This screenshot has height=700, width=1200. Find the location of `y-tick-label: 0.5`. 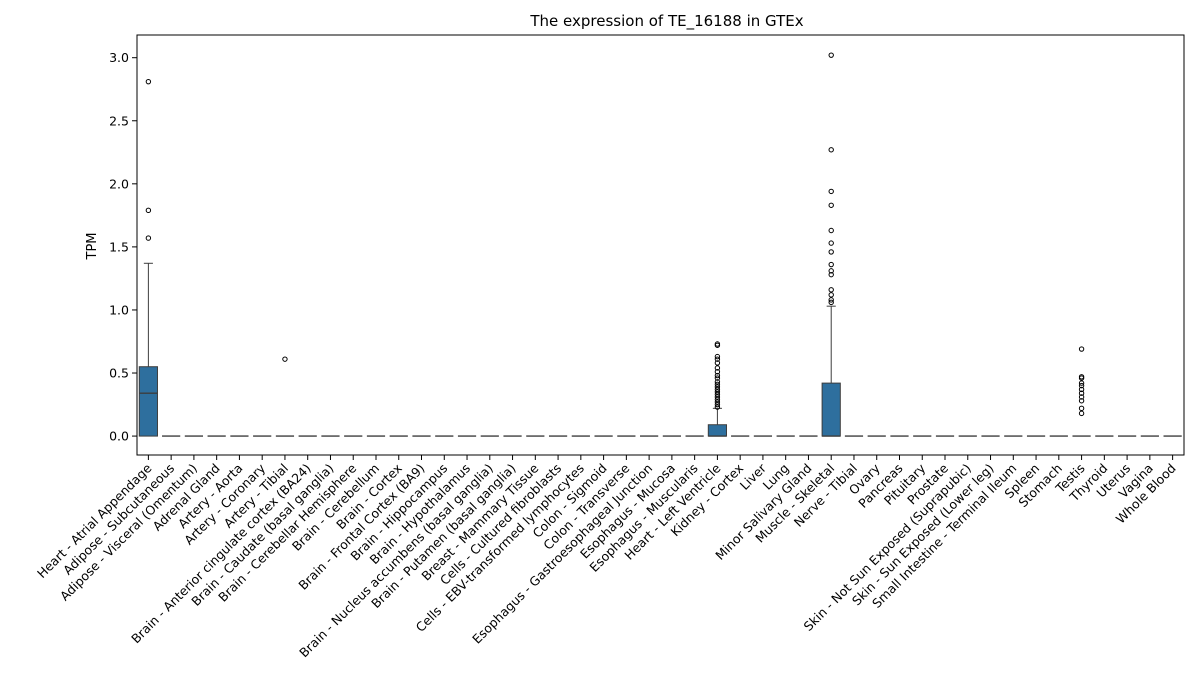

y-tick-label: 0.5 is located at coordinates (119, 373).